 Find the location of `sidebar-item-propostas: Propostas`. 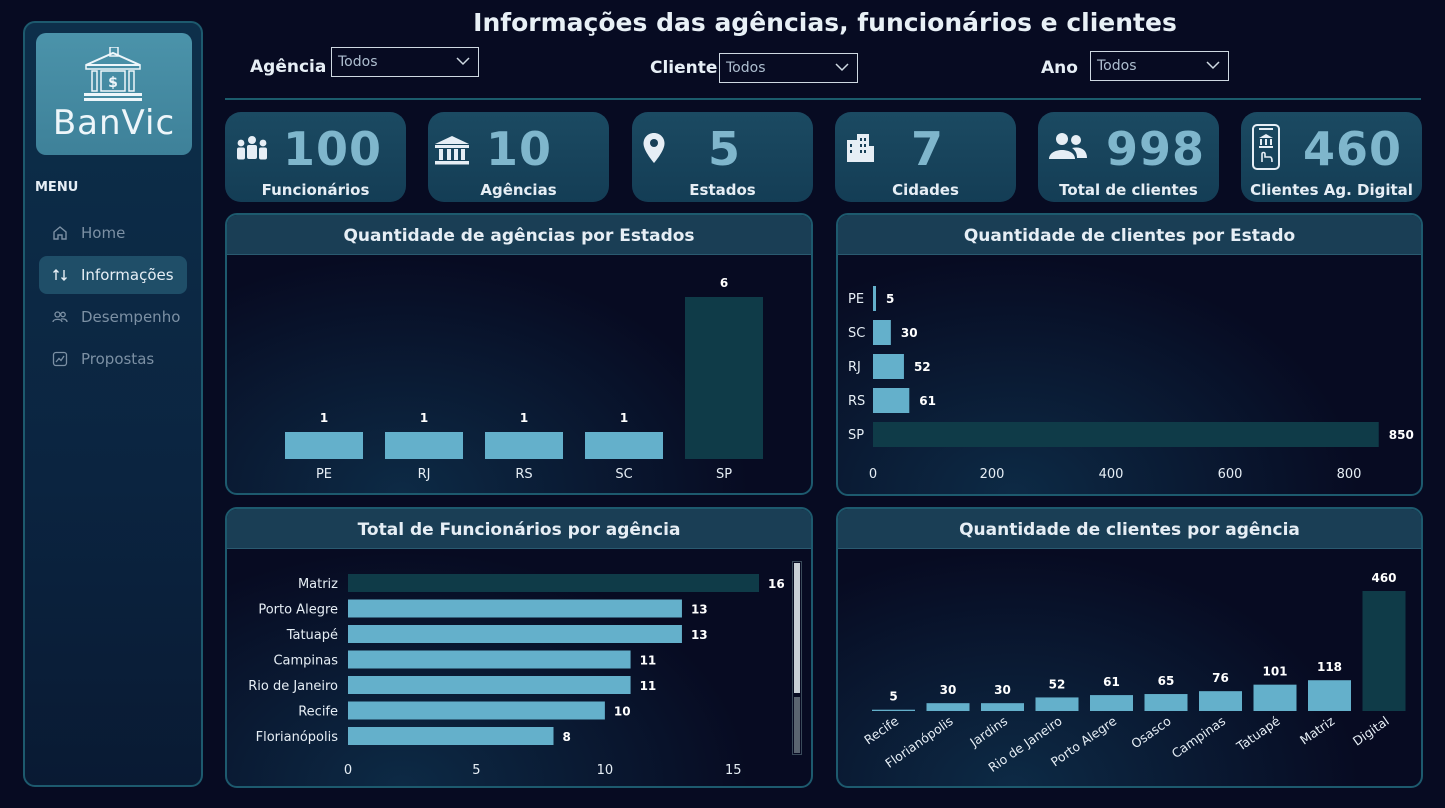

sidebar-item-propostas: Propostas is located at coordinates (113, 359).